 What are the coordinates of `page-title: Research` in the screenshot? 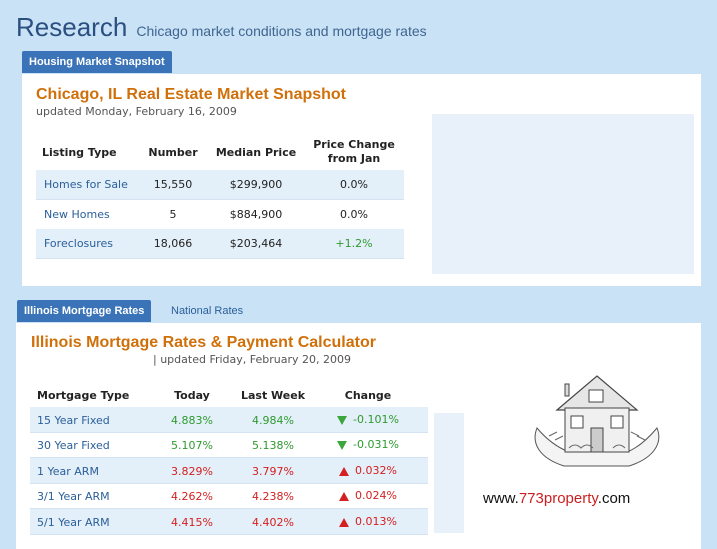 It's located at (72, 27).